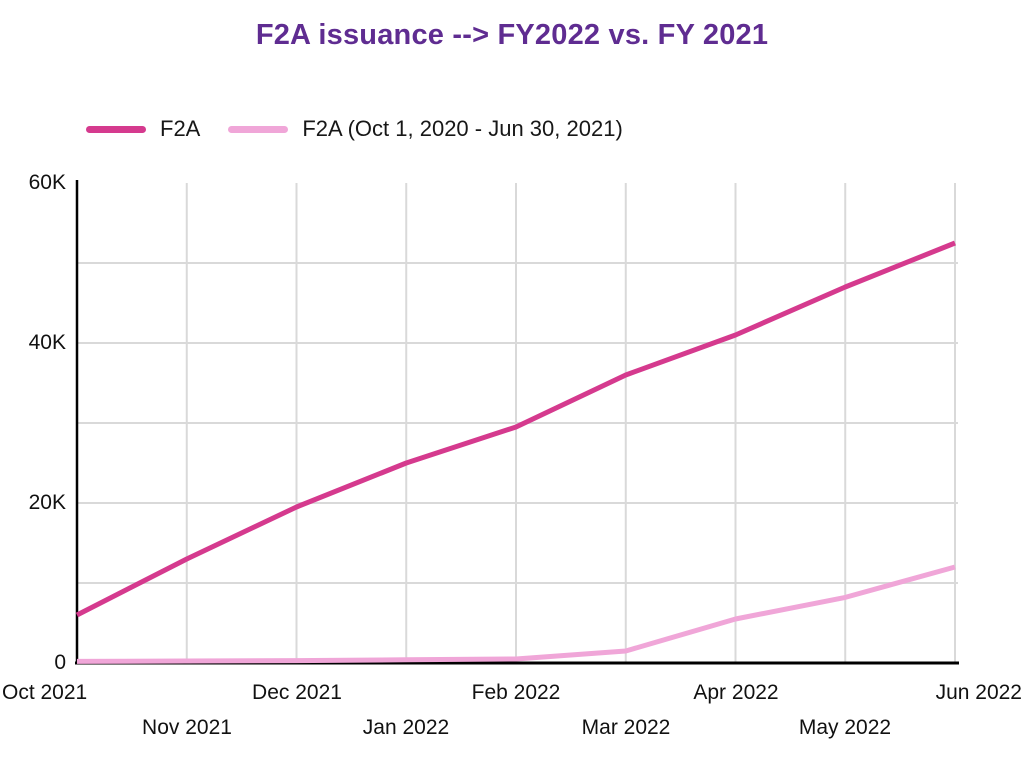 The image size is (1024, 764). I want to click on x-axis-tick-label: Nov 2021, so click(187, 727).